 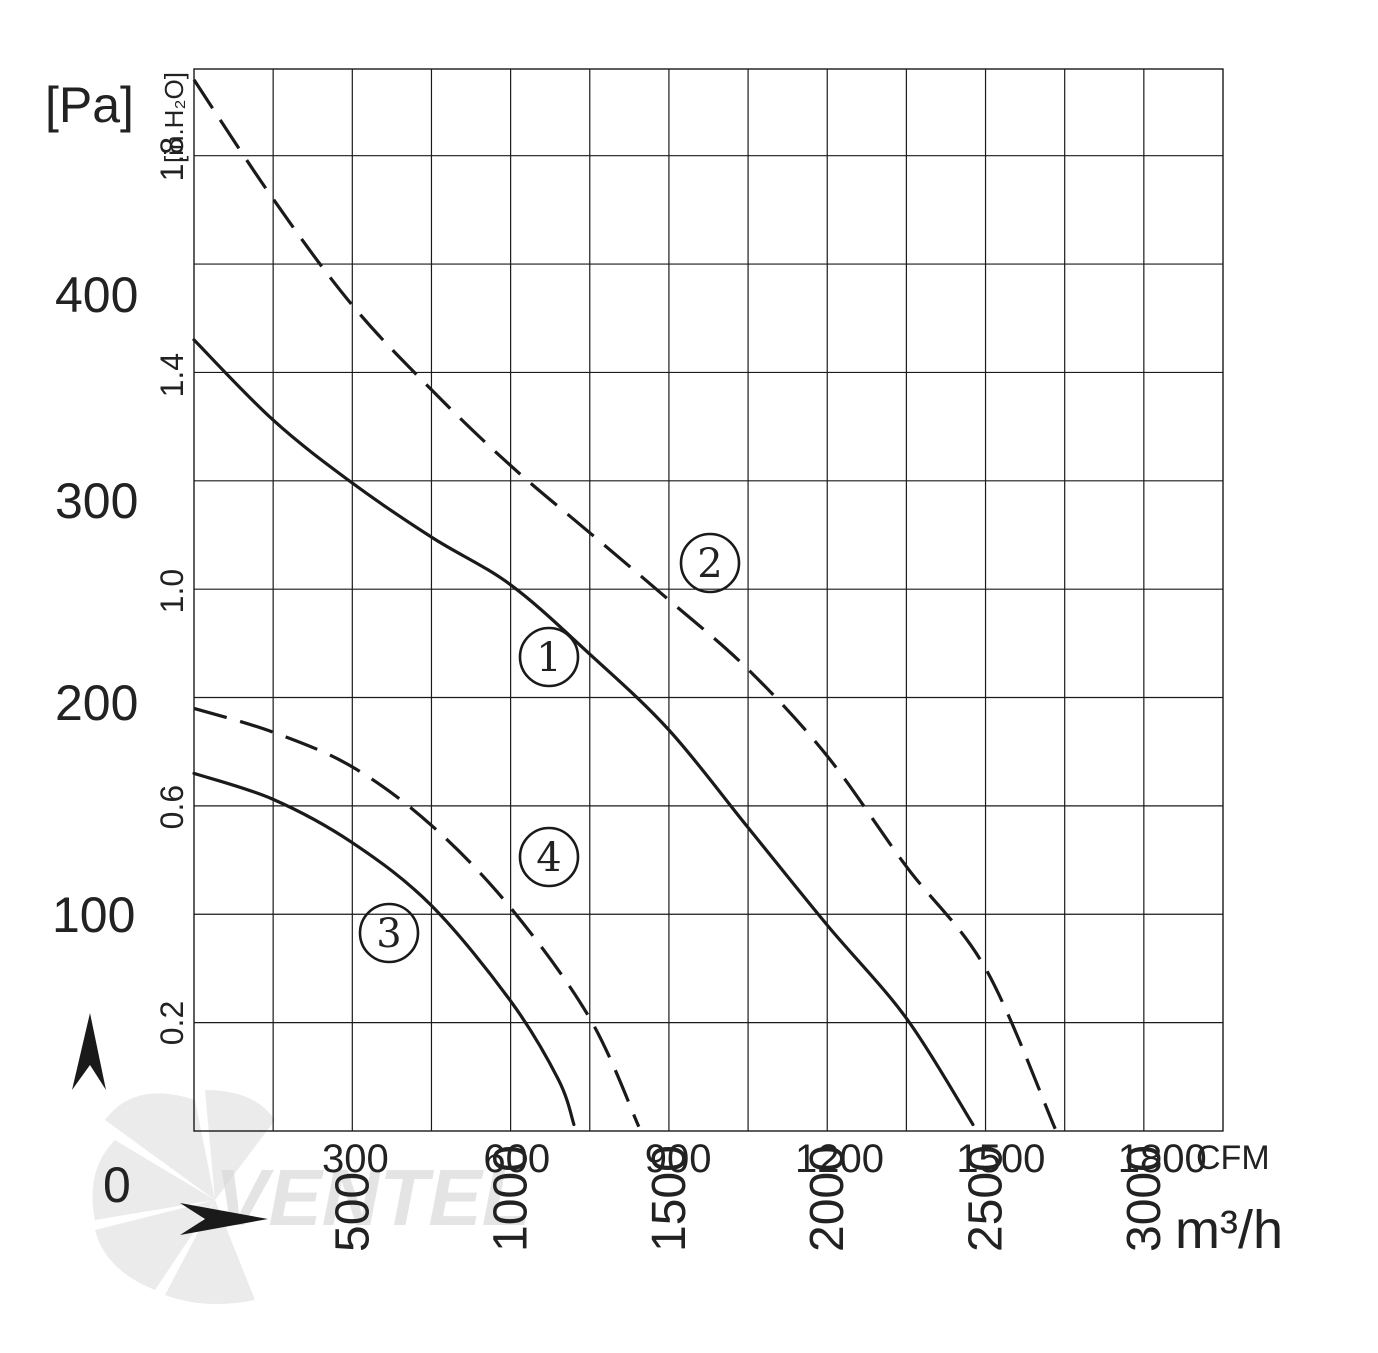 I want to click on pa-tick-label: 200, so click(x=96, y=703).